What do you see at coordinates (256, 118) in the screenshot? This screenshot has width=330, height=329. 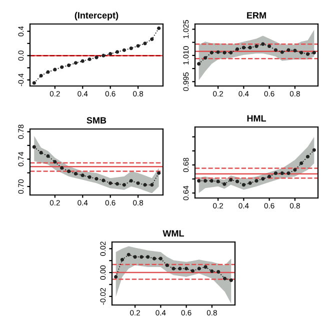 I see `chart-title: HML` at bounding box center [256, 118].